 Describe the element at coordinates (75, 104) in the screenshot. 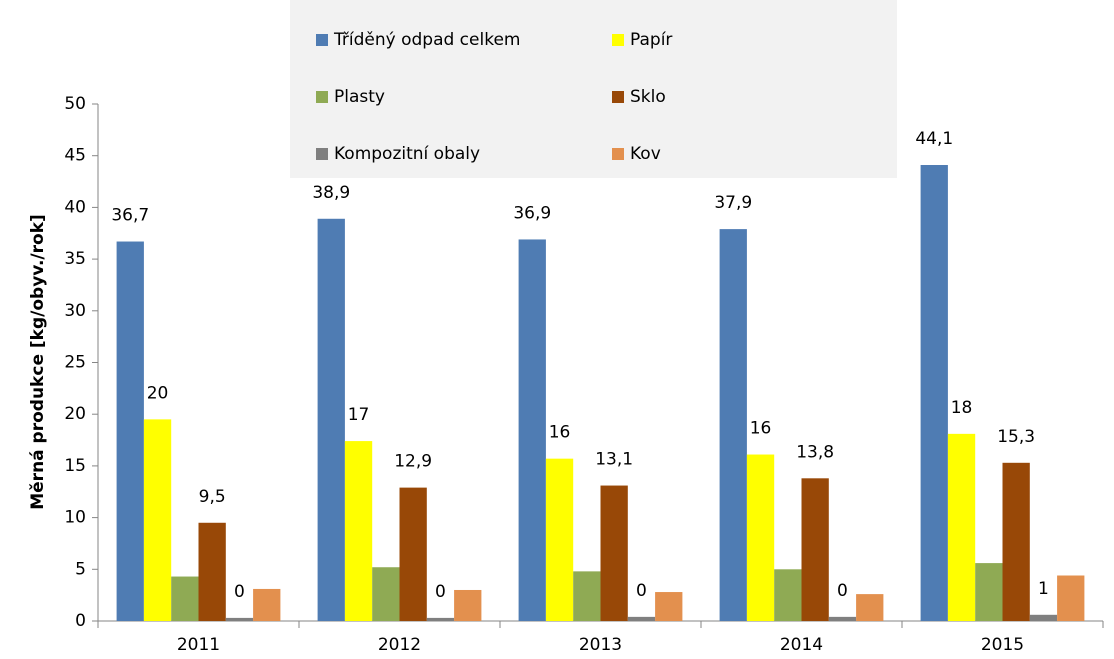

I see `y-tick-label: 50` at that location.